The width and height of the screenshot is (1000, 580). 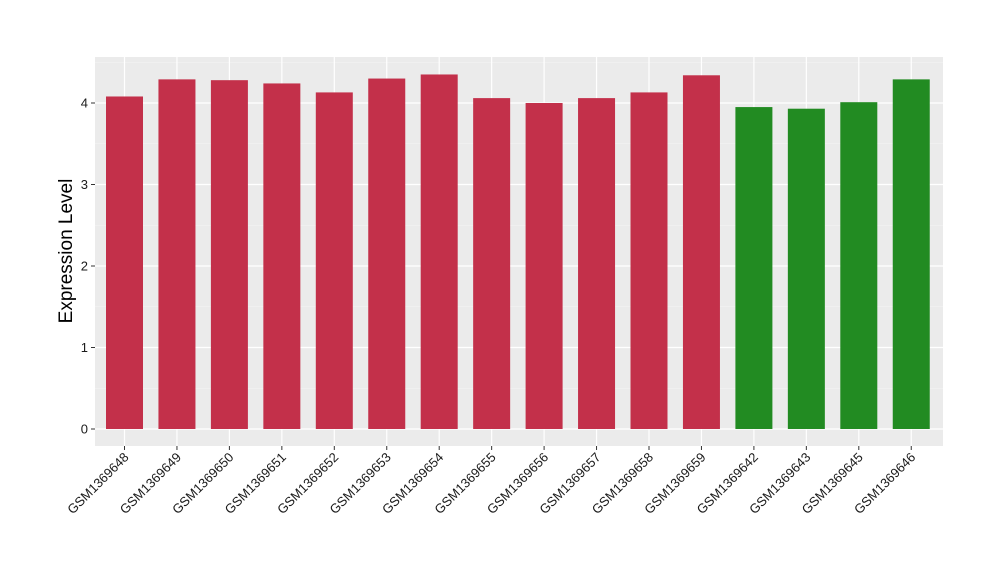 What do you see at coordinates (84, 266) in the screenshot?
I see `y-tick-label: 2` at bounding box center [84, 266].